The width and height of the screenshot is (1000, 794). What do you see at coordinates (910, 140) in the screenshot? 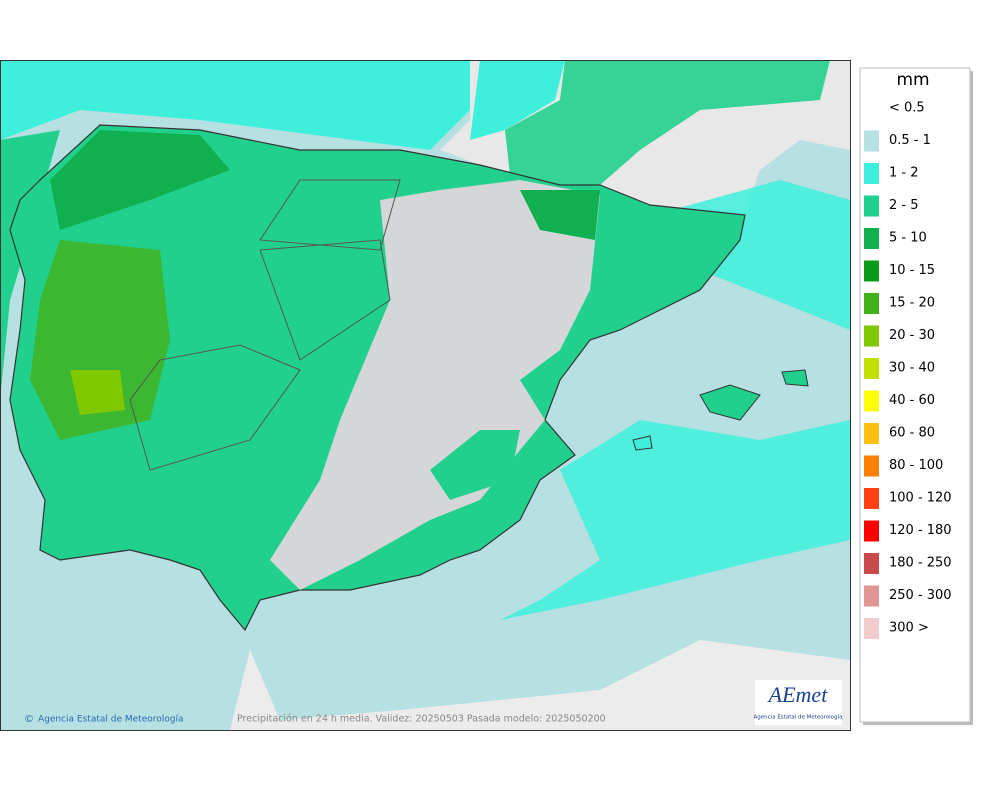
I see `legend-label: 0.5 - 1` at bounding box center [910, 140].